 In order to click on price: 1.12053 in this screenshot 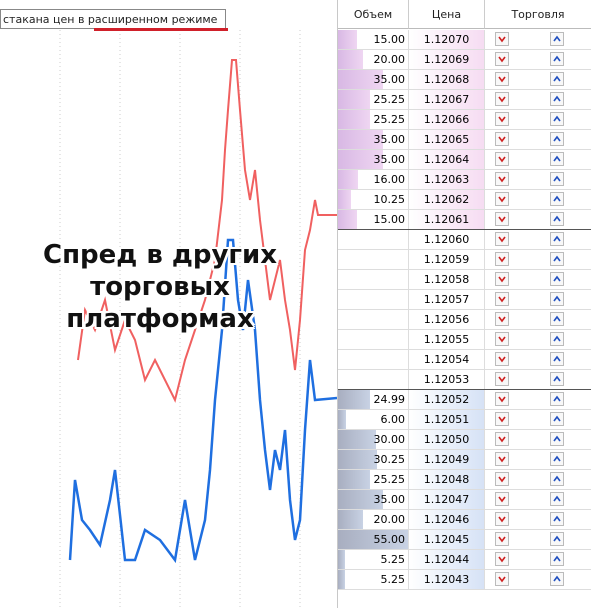, I will do `click(447, 379)`.